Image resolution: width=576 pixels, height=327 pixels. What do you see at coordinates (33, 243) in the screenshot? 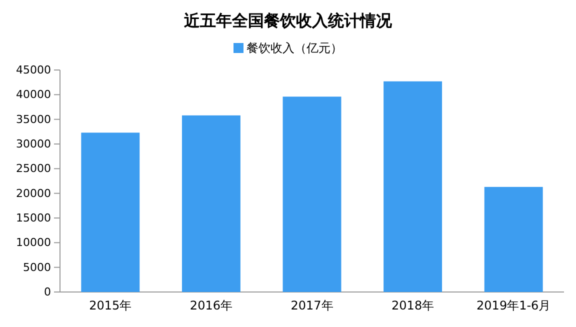
I see `y-tick-label: 10000` at bounding box center [33, 243].